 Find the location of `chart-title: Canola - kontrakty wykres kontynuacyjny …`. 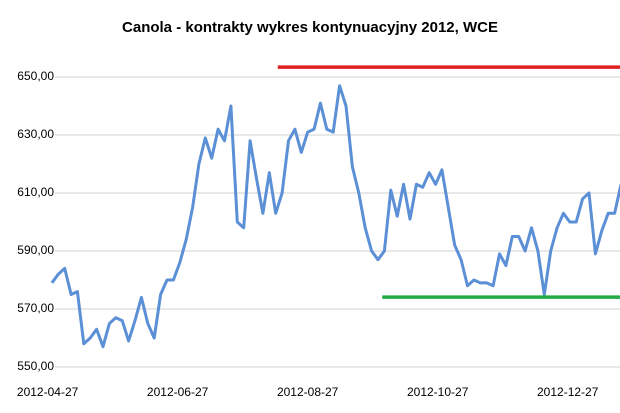

chart-title: Canola - kontrakty wykres kontynuacyjny … is located at coordinates (310, 27).